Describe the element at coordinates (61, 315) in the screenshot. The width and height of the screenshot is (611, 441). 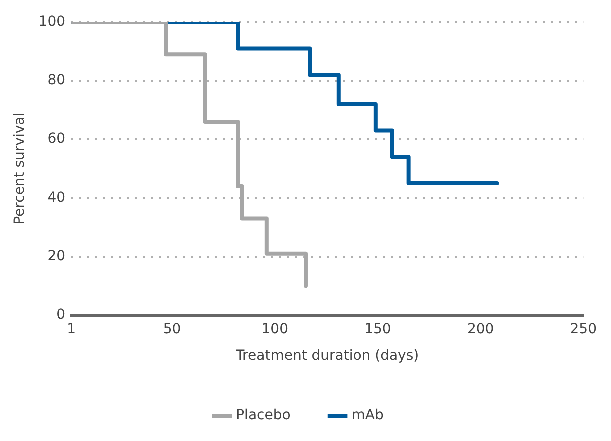
I see `y-tick-label: 0` at that location.